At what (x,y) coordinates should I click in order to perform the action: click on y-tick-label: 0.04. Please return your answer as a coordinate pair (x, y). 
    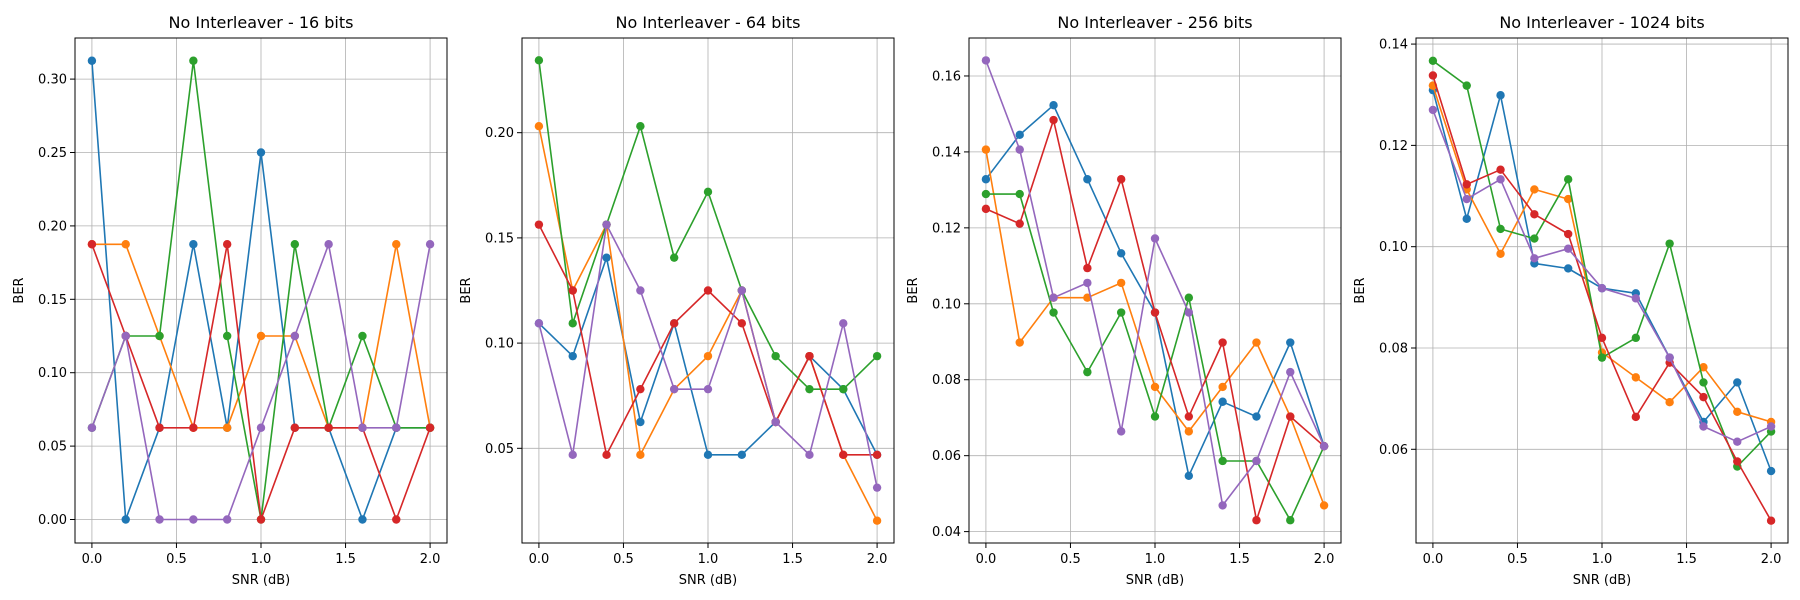
    Looking at the image, I should click on (946, 532).